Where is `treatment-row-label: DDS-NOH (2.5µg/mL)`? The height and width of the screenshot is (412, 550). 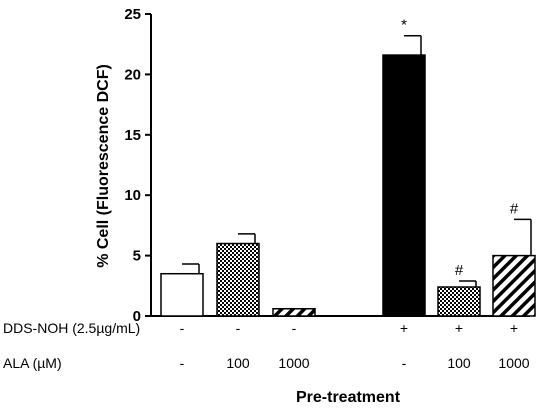
treatment-row-label: DDS-NOH (2.5µg/mL) is located at coordinates (71, 328).